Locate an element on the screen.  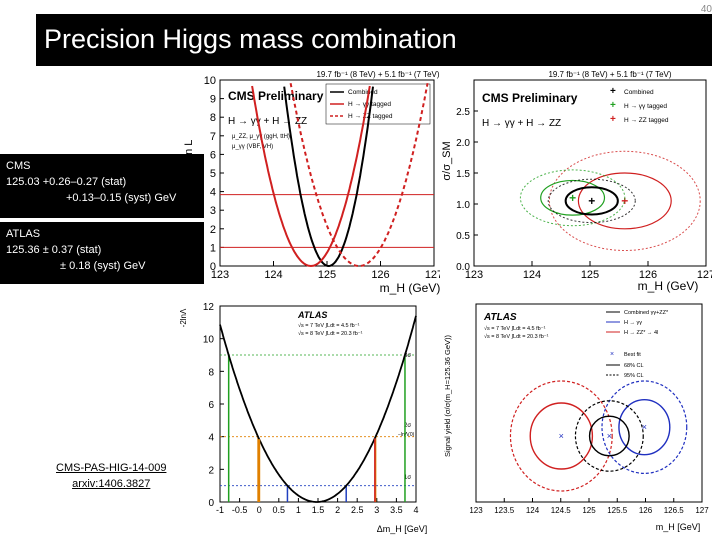
c3-xtick-label: 3.5 is located at coordinates (396, 510).